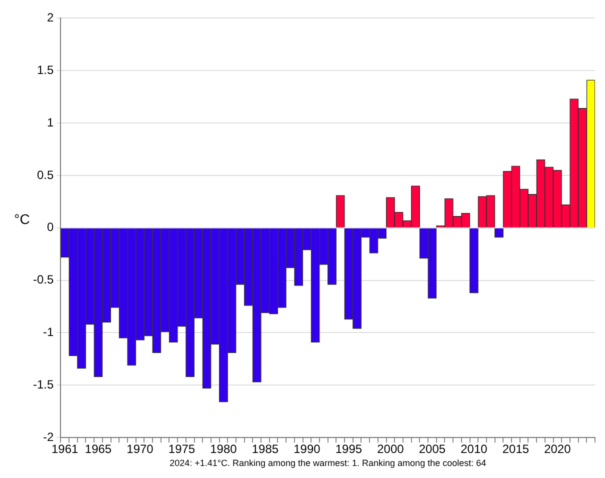 The image size is (605, 478). What do you see at coordinates (50, 122) in the screenshot?
I see `y-tick-label: 1` at bounding box center [50, 122].